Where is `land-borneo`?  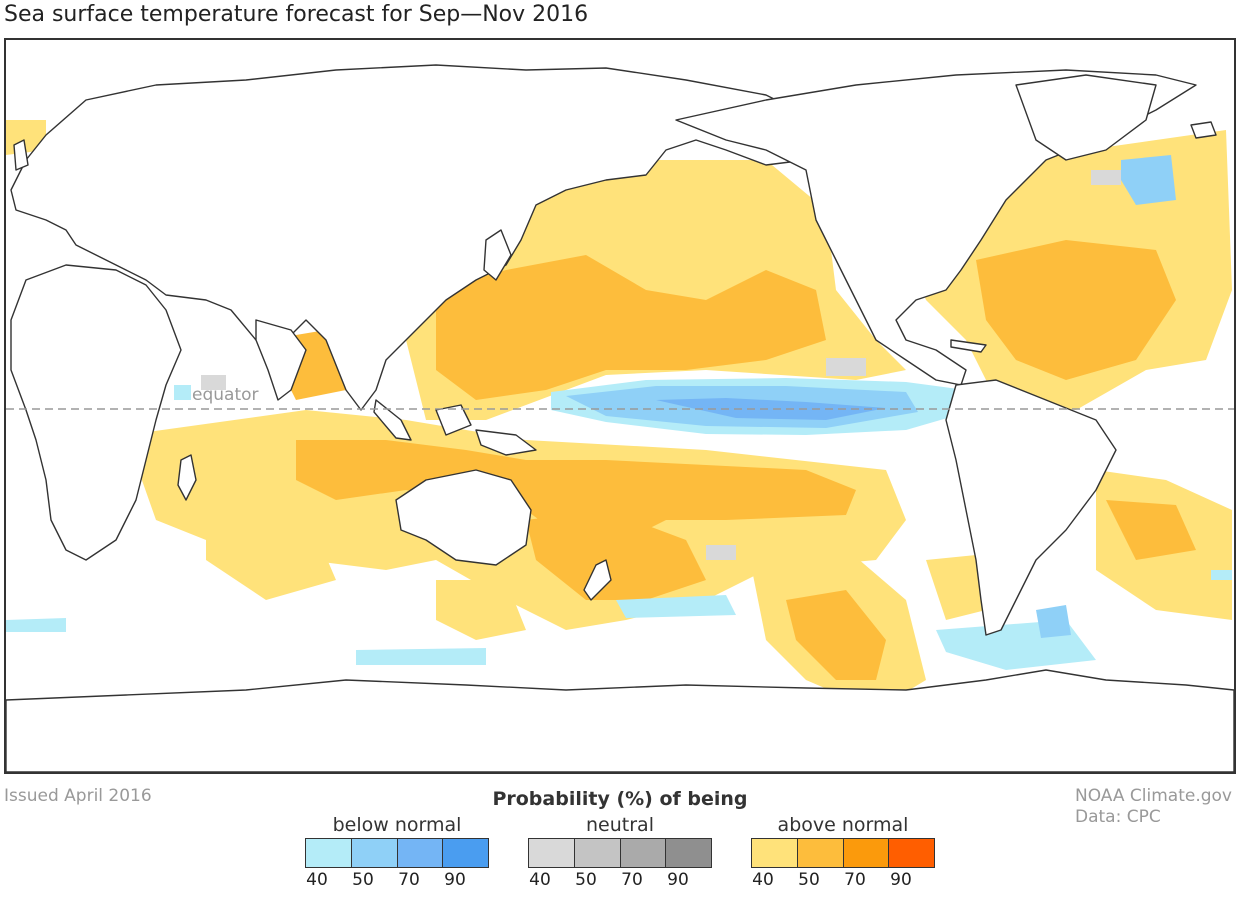 land-borneo is located at coordinates (453, 420).